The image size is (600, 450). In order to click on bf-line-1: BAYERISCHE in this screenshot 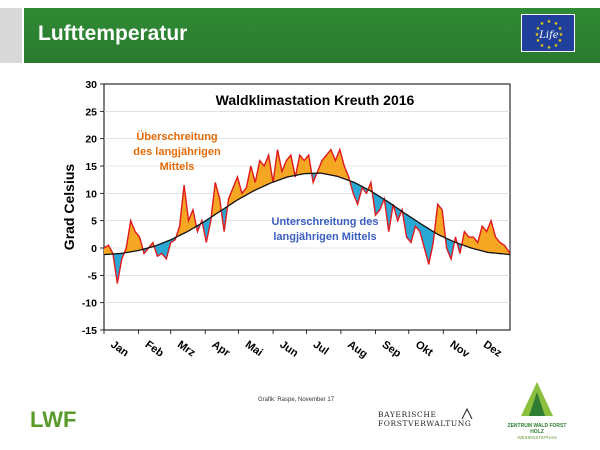, I will do `click(407, 414)`.